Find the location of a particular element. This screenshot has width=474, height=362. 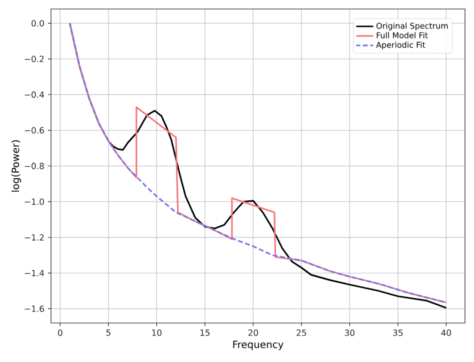

x-tick-label: 0 is located at coordinates (60, 333).